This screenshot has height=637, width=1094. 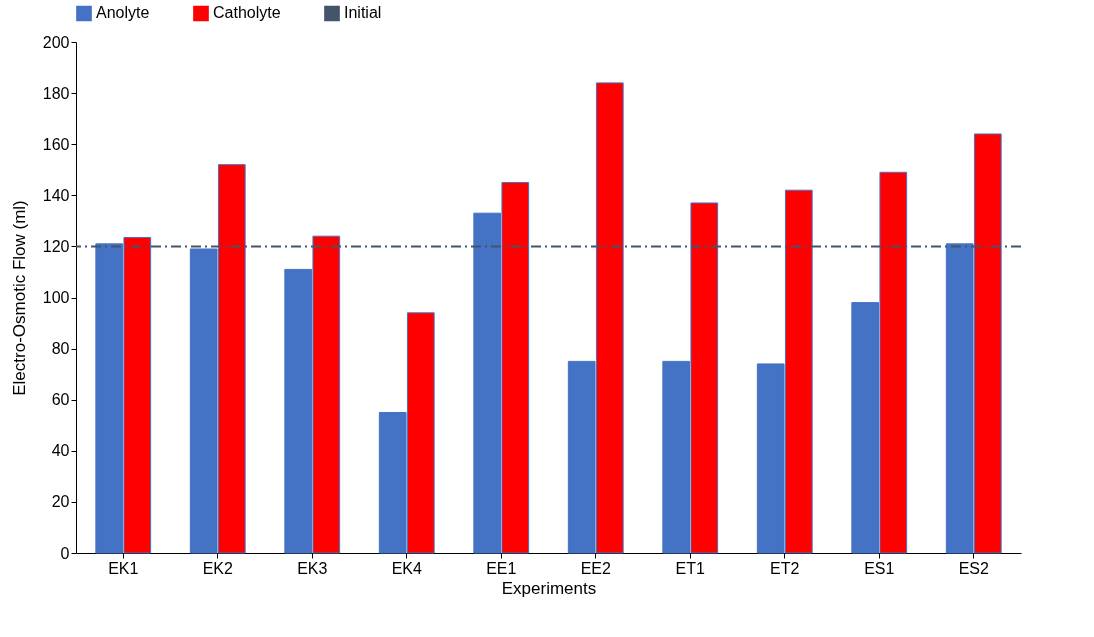 What do you see at coordinates (60, 349) in the screenshot?
I see `y-tick-label: 80` at bounding box center [60, 349].